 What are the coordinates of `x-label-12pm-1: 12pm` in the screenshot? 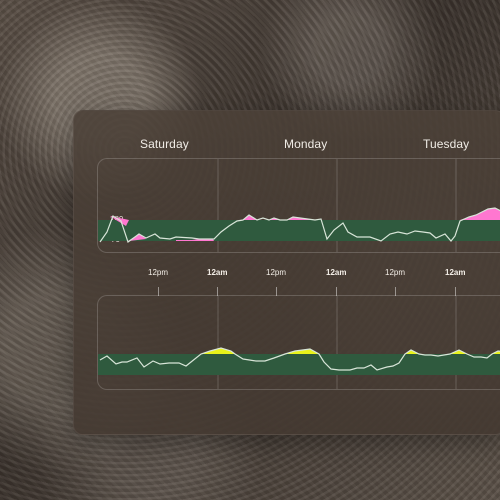 It's located at (158, 272).